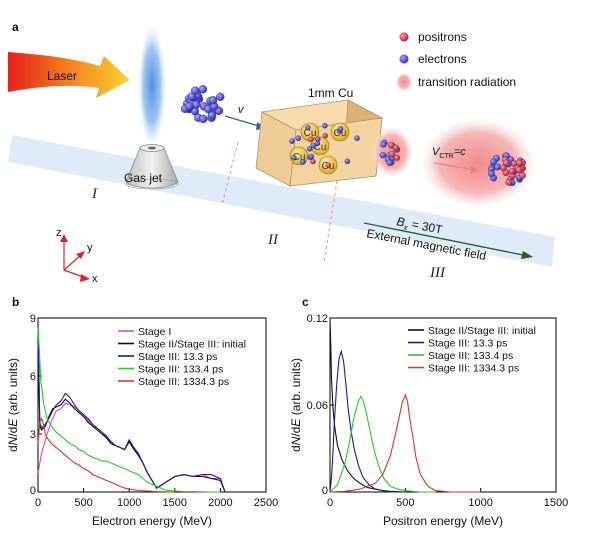  I want to click on field-equals: = 30T, so click(425, 226).